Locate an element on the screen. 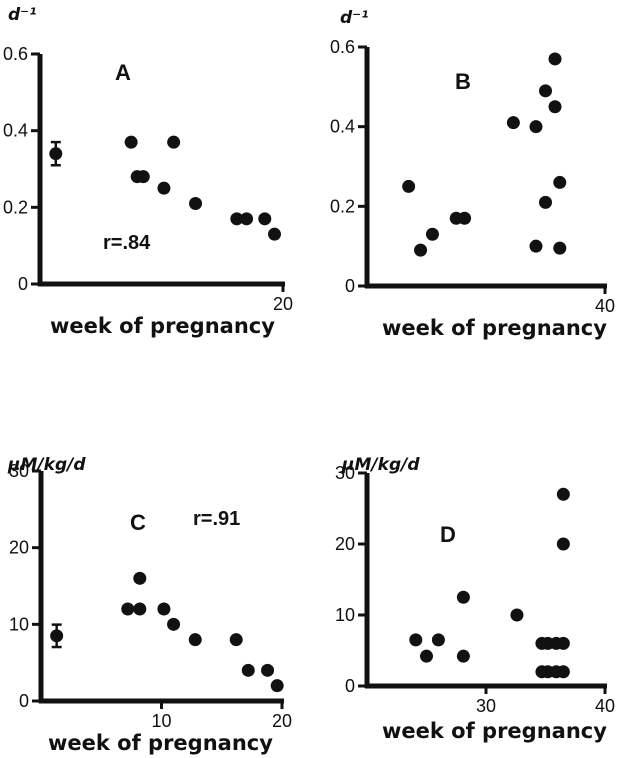 Image resolution: width=635 pixels, height=758 pixels. correlation-annotation: r=.91 is located at coordinates (216, 519).